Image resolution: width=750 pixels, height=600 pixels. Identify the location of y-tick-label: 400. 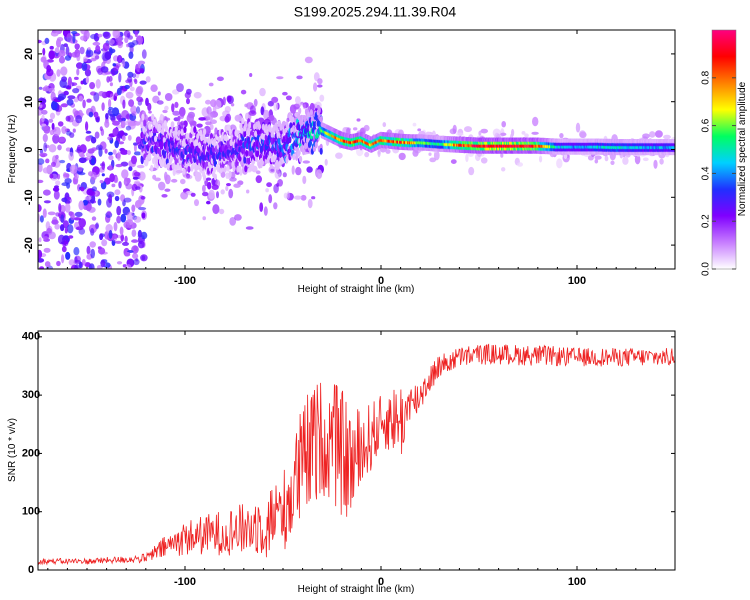
(31, 337).